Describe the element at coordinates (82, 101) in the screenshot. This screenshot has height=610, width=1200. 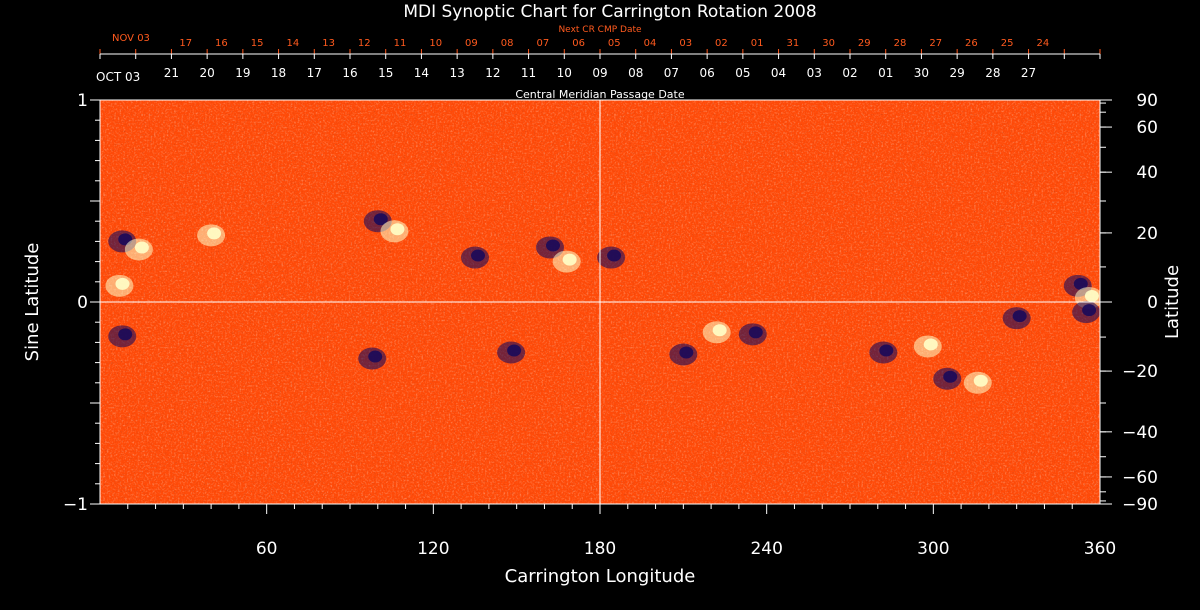
I see `left-tick-label: 1` at that location.